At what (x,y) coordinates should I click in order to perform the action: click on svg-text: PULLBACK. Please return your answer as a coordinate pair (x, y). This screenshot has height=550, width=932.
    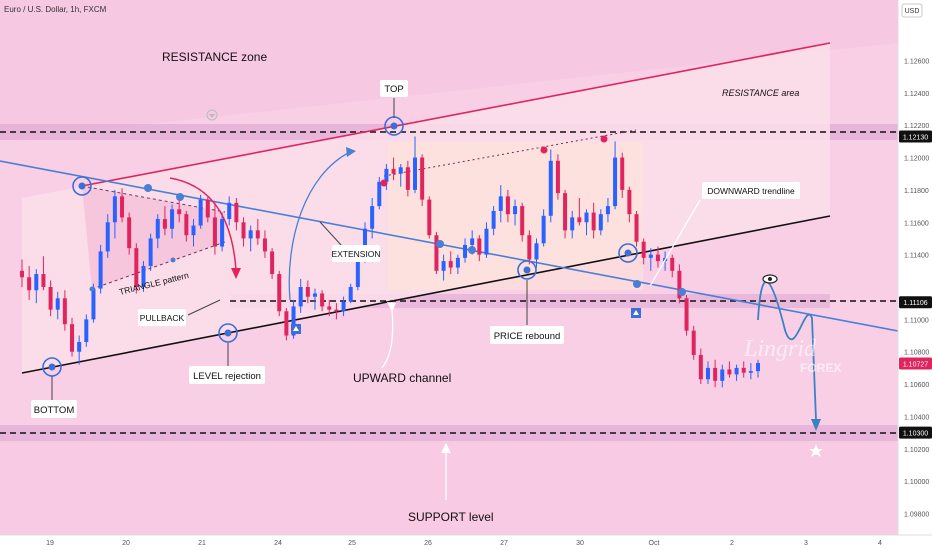
    Looking at the image, I should click on (162, 318).